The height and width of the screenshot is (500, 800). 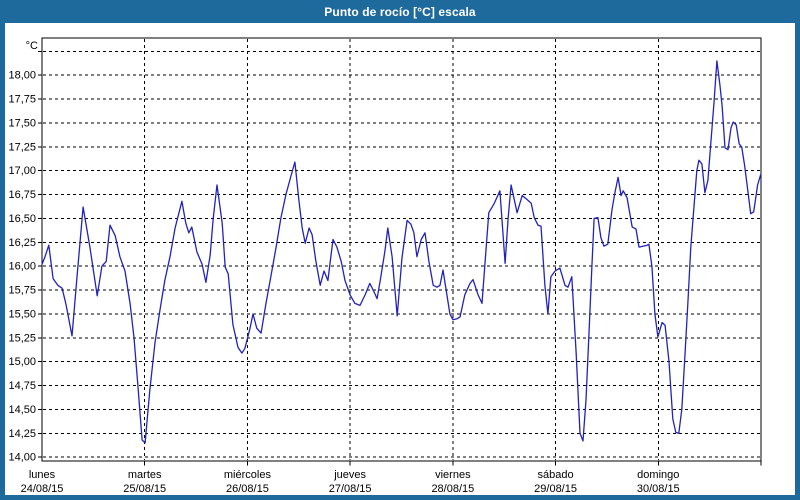 What do you see at coordinates (22, 386) in the screenshot?
I see `y-tick-label: 14,75` at bounding box center [22, 386].